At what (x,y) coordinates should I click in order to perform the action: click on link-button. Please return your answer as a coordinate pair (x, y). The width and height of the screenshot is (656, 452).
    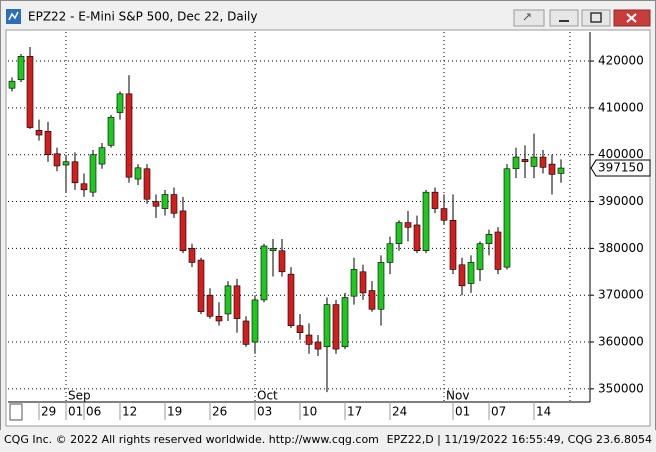
    Looking at the image, I should click on (529, 18).